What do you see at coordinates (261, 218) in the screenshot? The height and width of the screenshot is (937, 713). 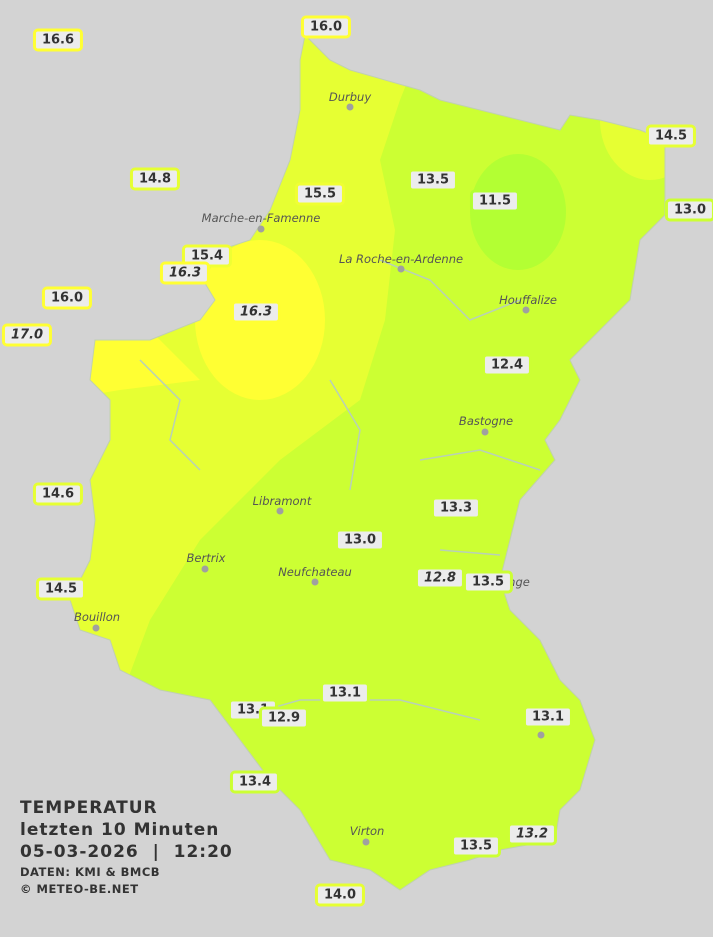 I see `city-label: Marche-en-Famenne` at bounding box center [261, 218].